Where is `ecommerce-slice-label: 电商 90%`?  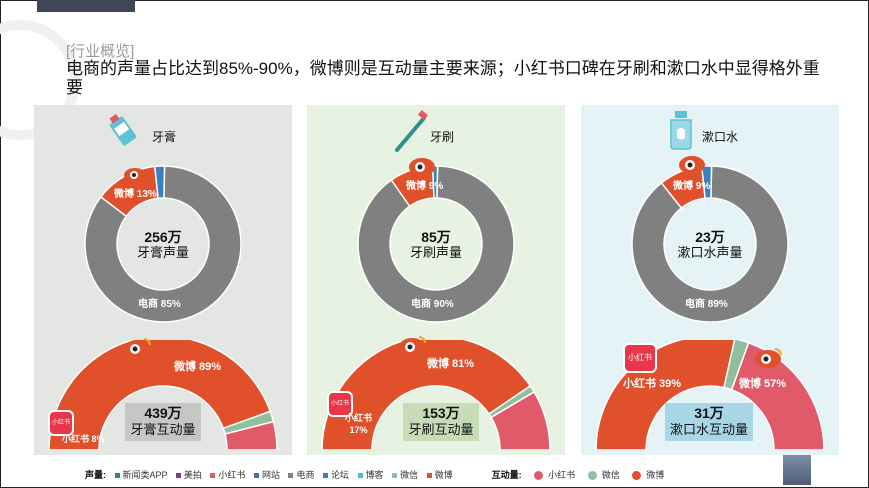
ecommerce-slice-label: 电商 90% is located at coordinates (432, 304).